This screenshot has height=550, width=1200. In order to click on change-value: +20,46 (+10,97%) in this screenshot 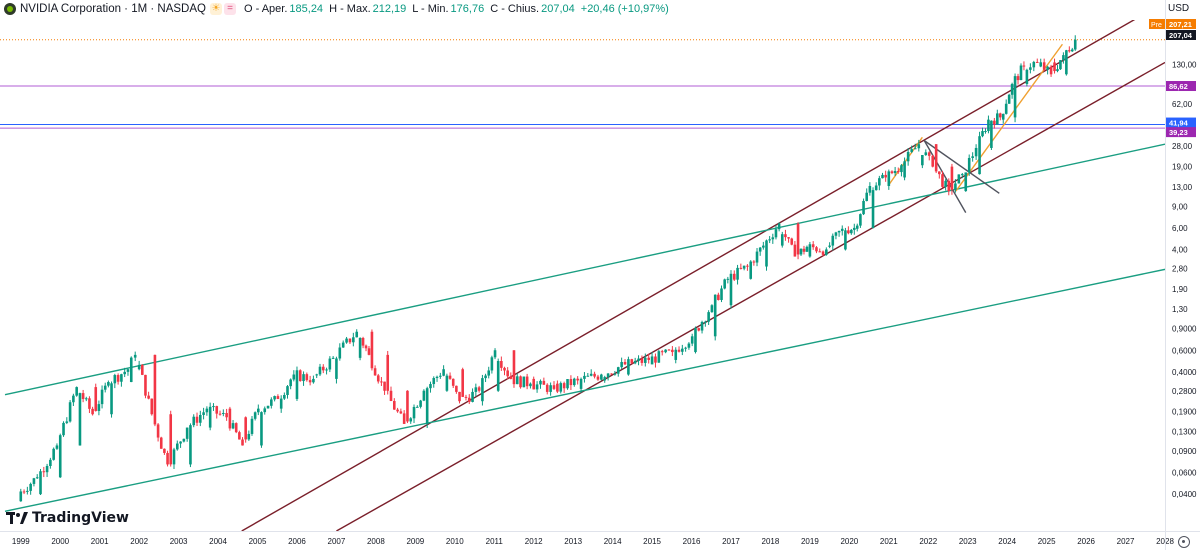, I will do `click(624, 9)`.